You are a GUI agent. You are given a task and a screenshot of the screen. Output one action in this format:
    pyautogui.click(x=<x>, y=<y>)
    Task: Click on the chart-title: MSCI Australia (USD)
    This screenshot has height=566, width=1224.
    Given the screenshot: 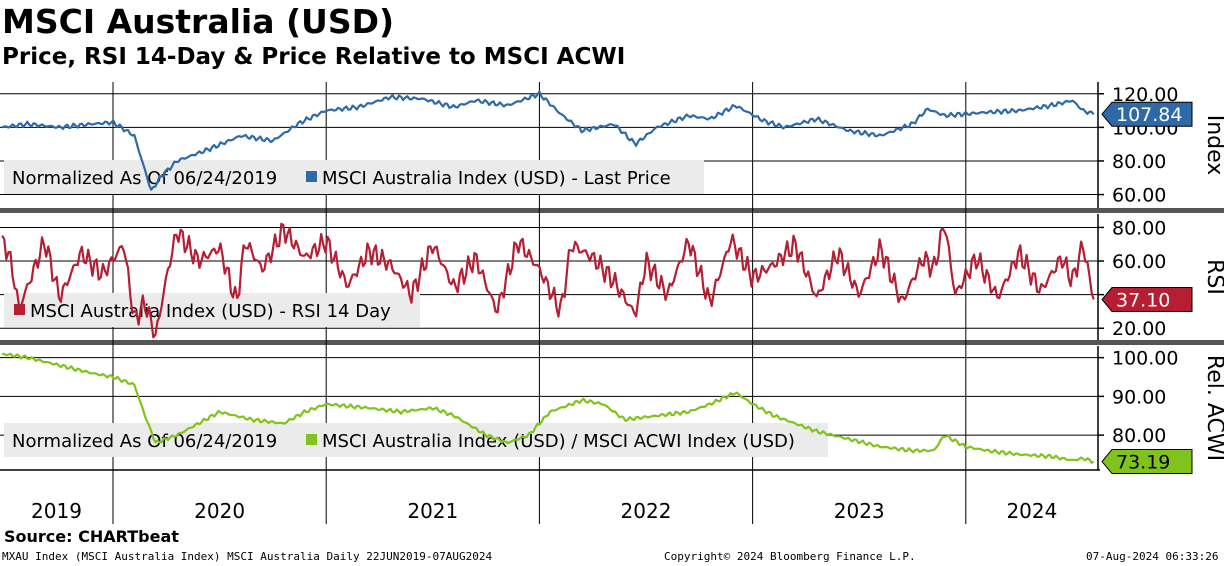 What is the action you would take?
    pyautogui.click(x=198, y=21)
    